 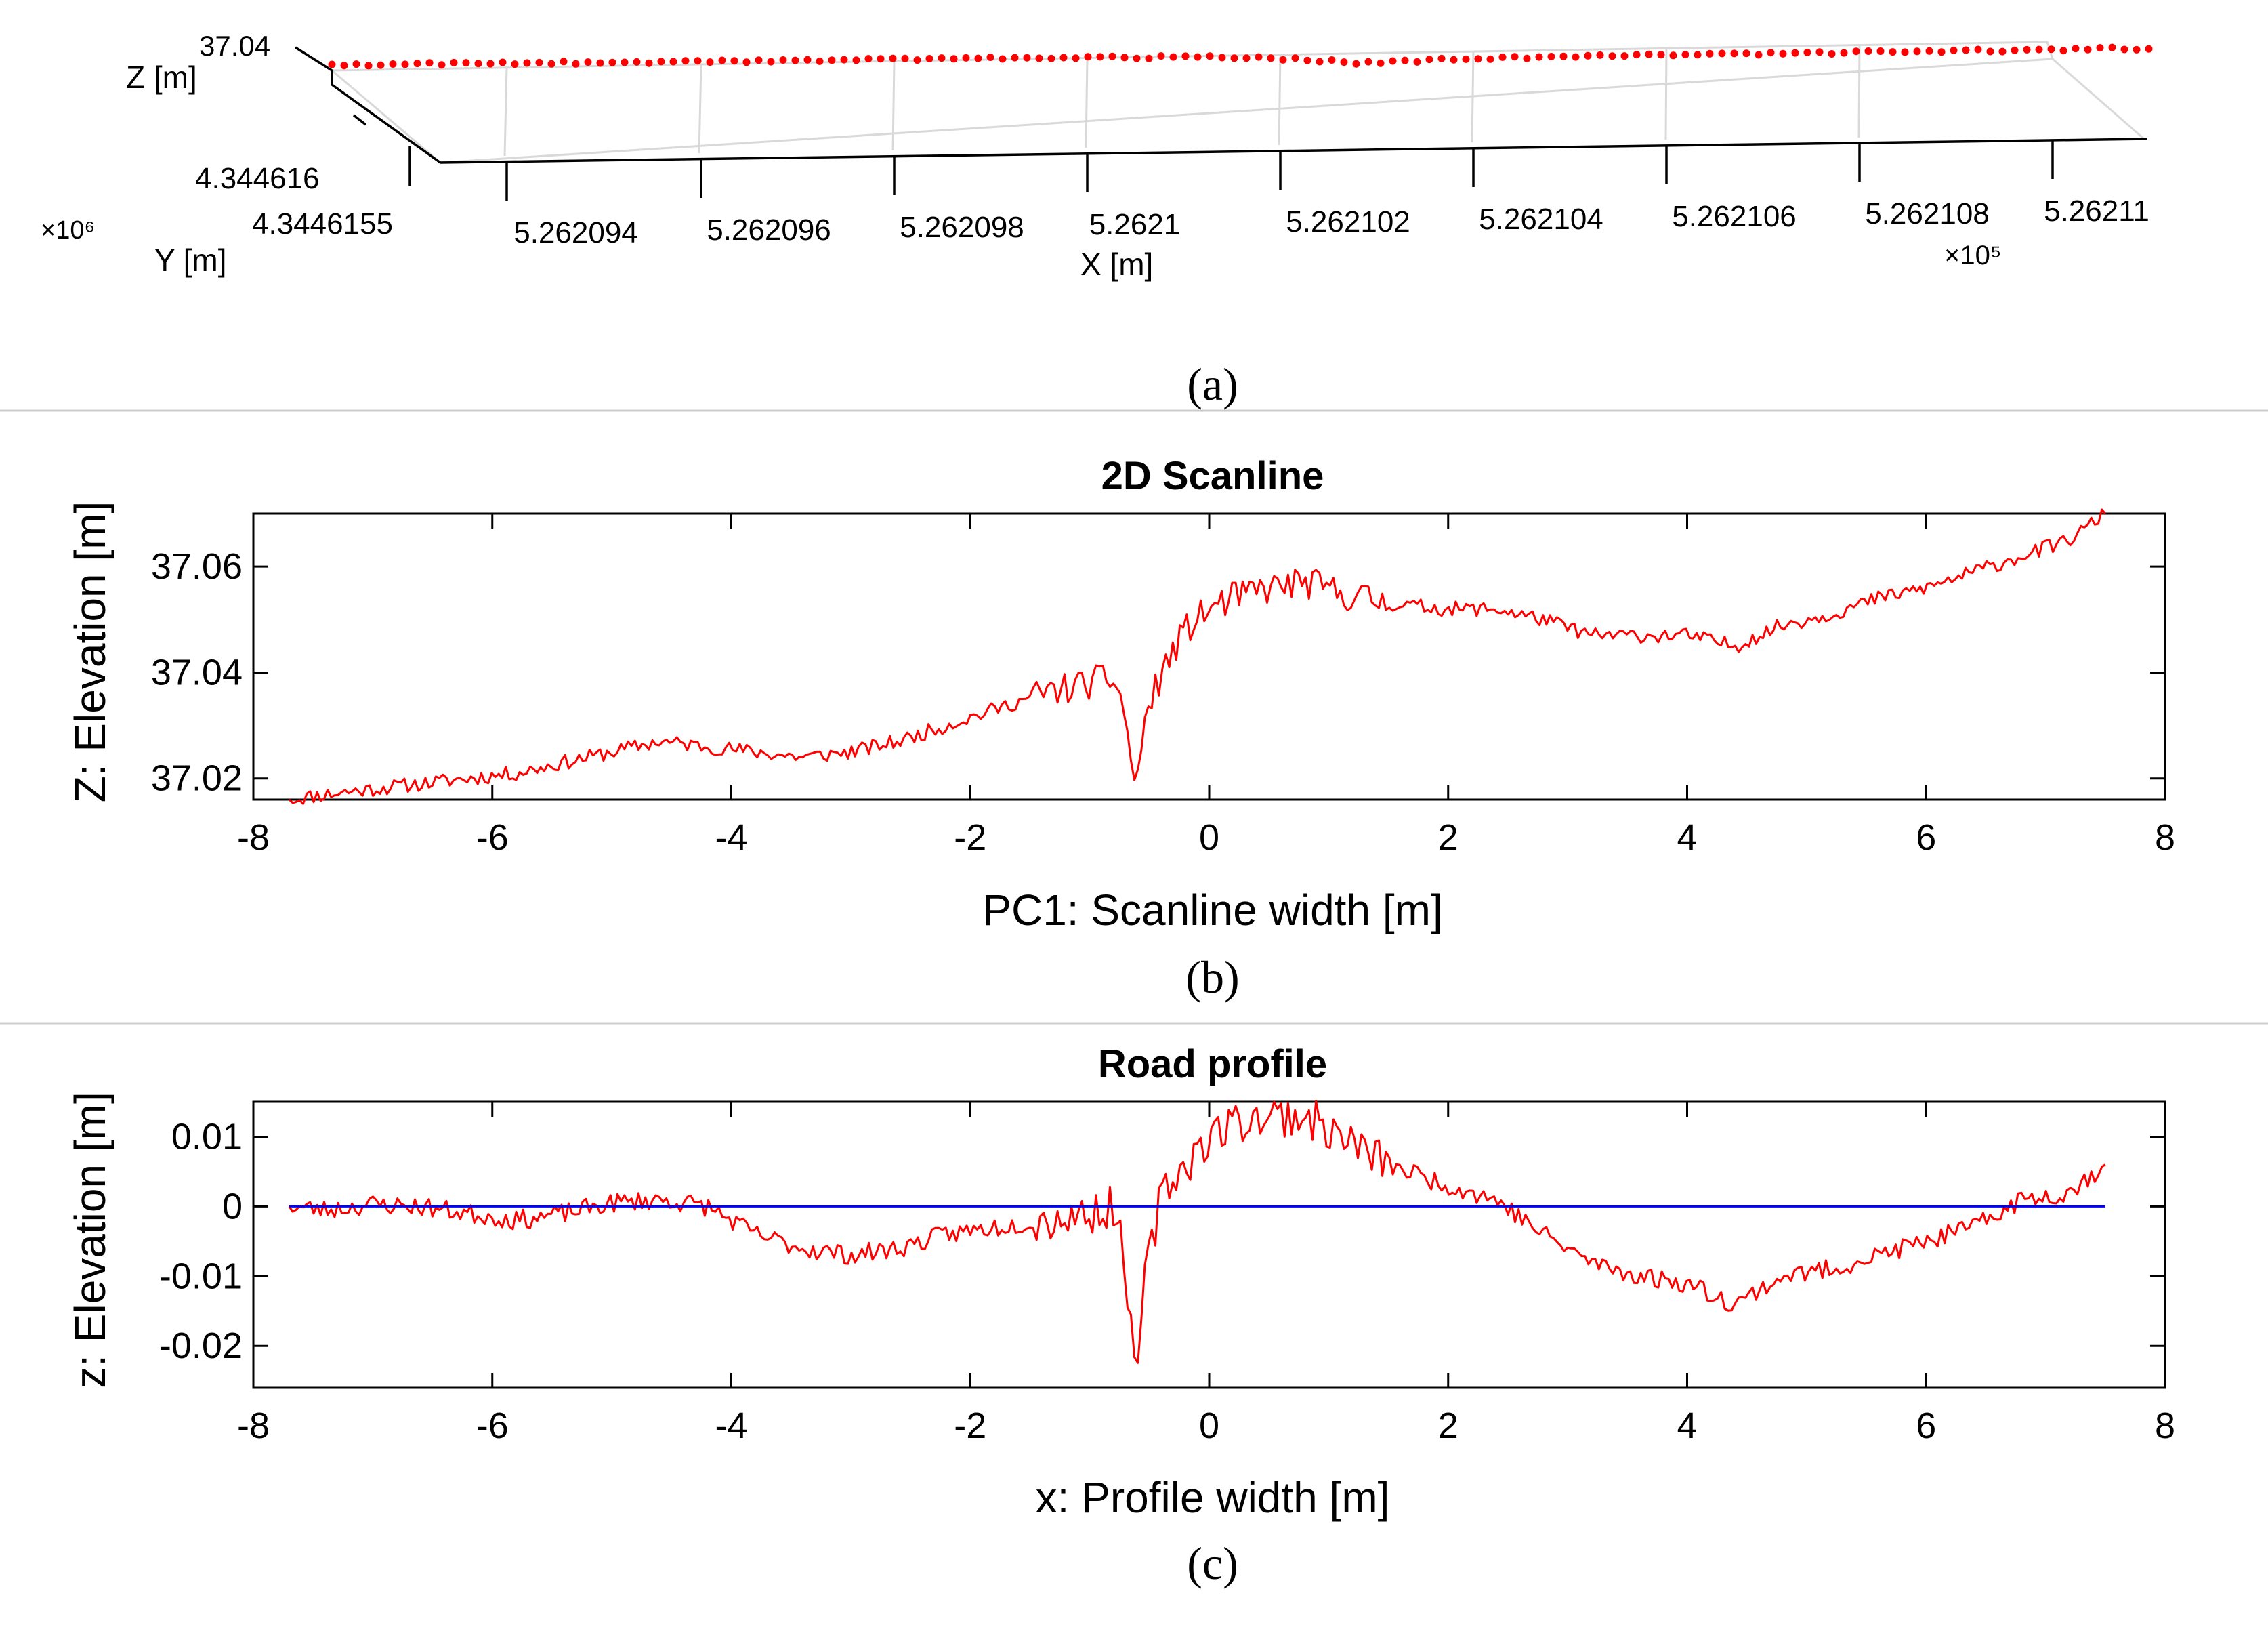 What do you see at coordinates (1212, 1563) in the screenshot?
I see `panel-label: (c)` at bounding box center [1212, 1563].